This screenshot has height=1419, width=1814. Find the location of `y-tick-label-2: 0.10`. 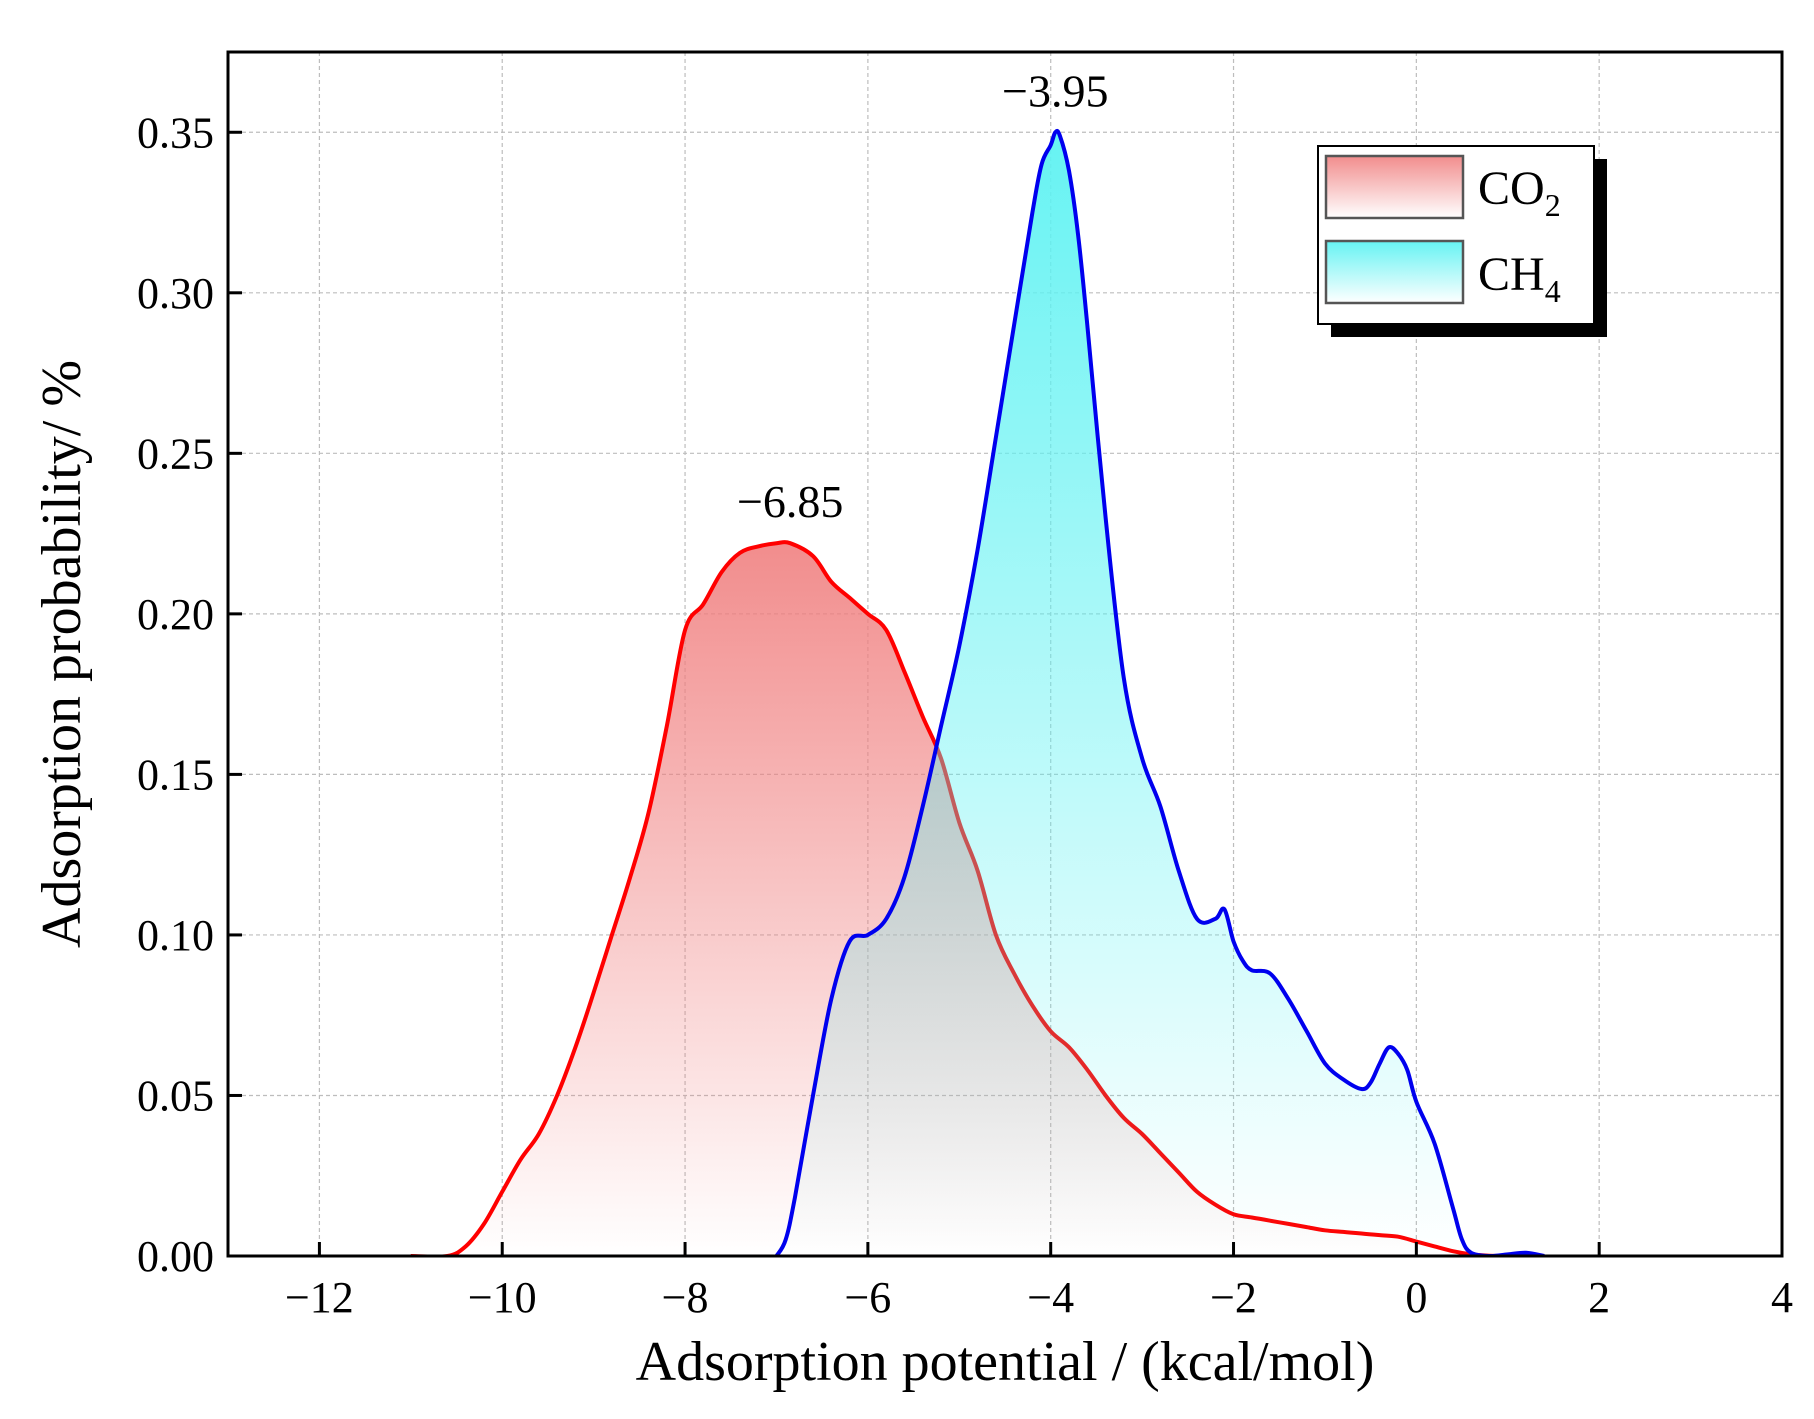

y-tick-label-2: 0.10 is located at coordinates (175, 935).